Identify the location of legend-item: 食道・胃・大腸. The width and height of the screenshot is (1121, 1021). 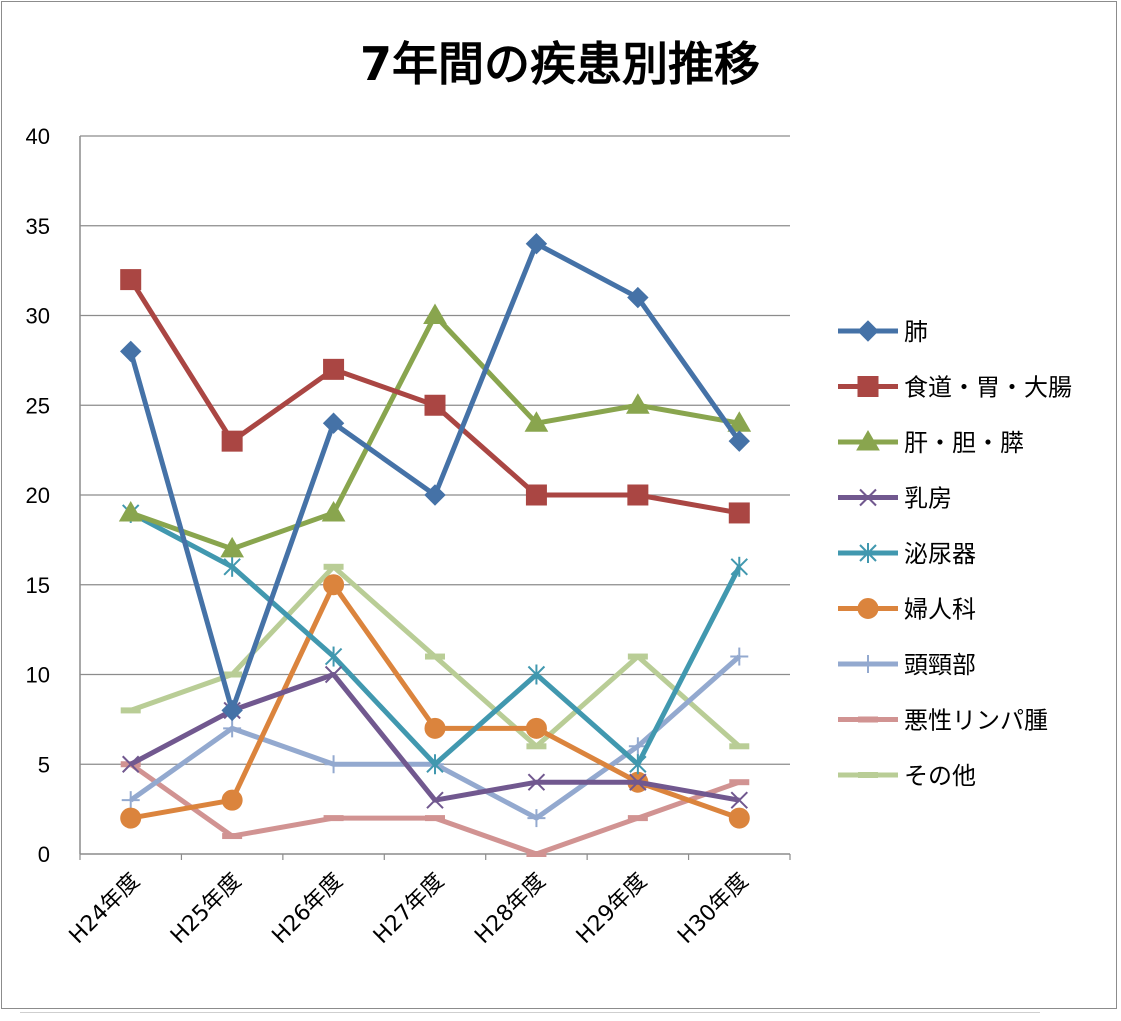
(955, 388).